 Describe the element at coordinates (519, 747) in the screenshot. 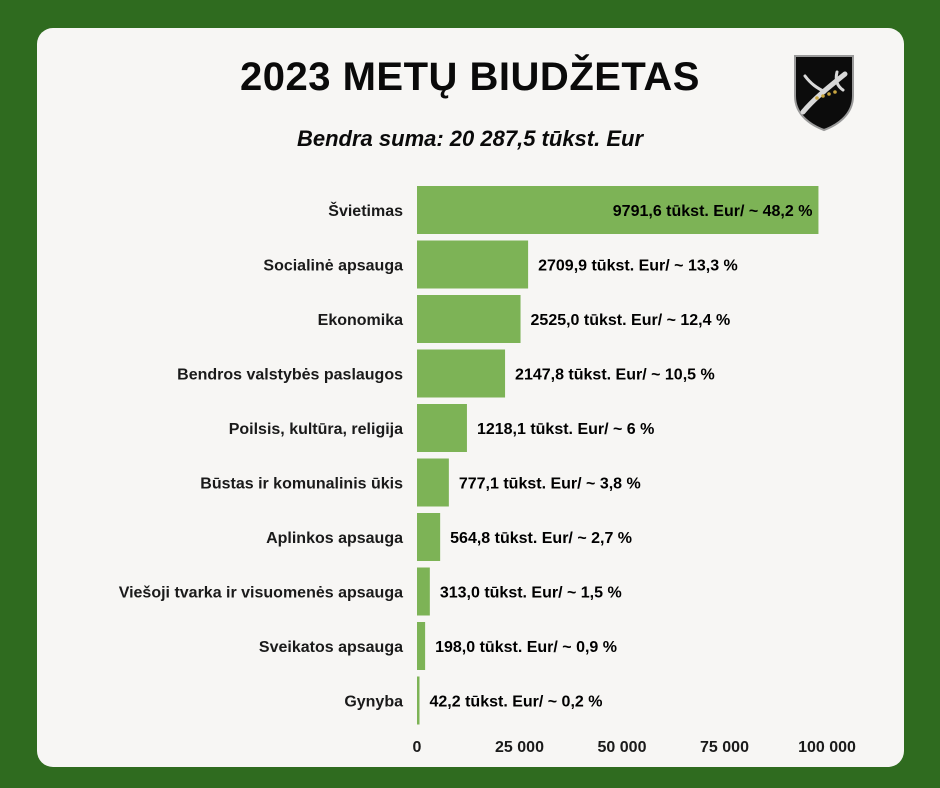

I see `x-tick-label: 25 000` at that location.